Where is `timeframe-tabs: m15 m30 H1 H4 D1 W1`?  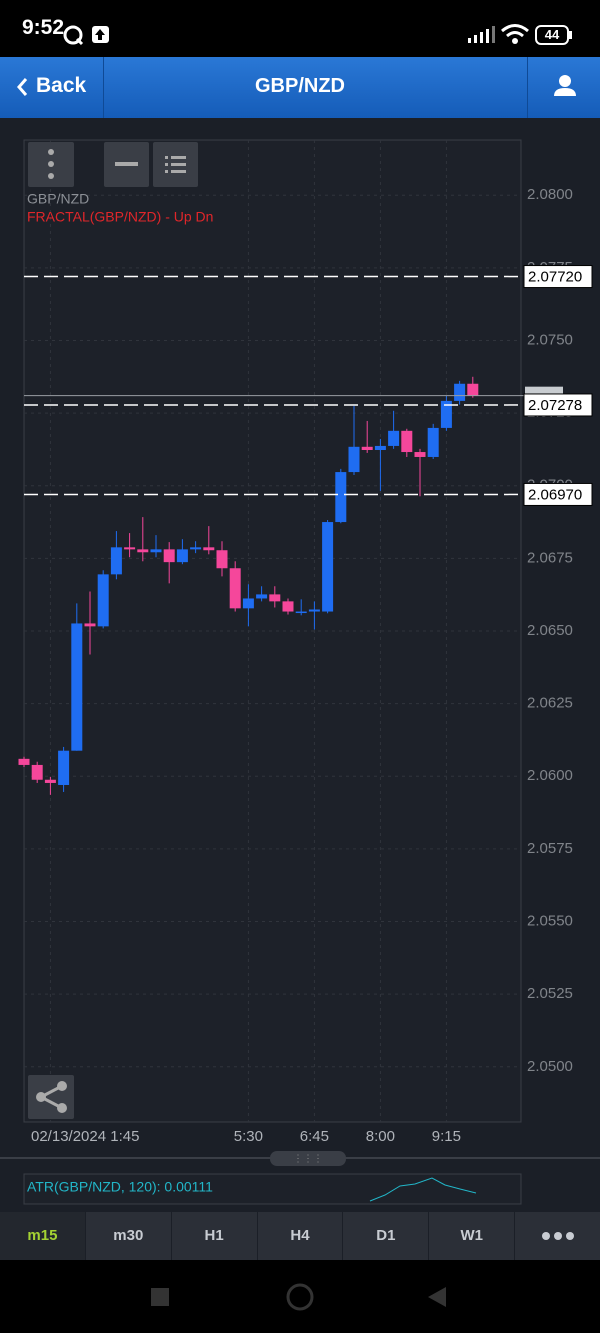 timeframe-tabs: m15 m30 H1 H4 D1 W1 is located at coordinates (300, 1236).